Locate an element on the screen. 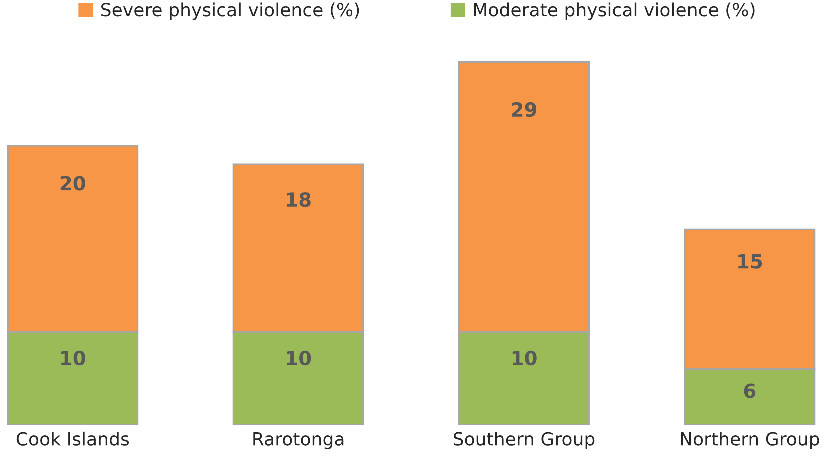 The height and width of the screenshot is (459, 835). data-label: 6 is located at coordinates (750, 391).